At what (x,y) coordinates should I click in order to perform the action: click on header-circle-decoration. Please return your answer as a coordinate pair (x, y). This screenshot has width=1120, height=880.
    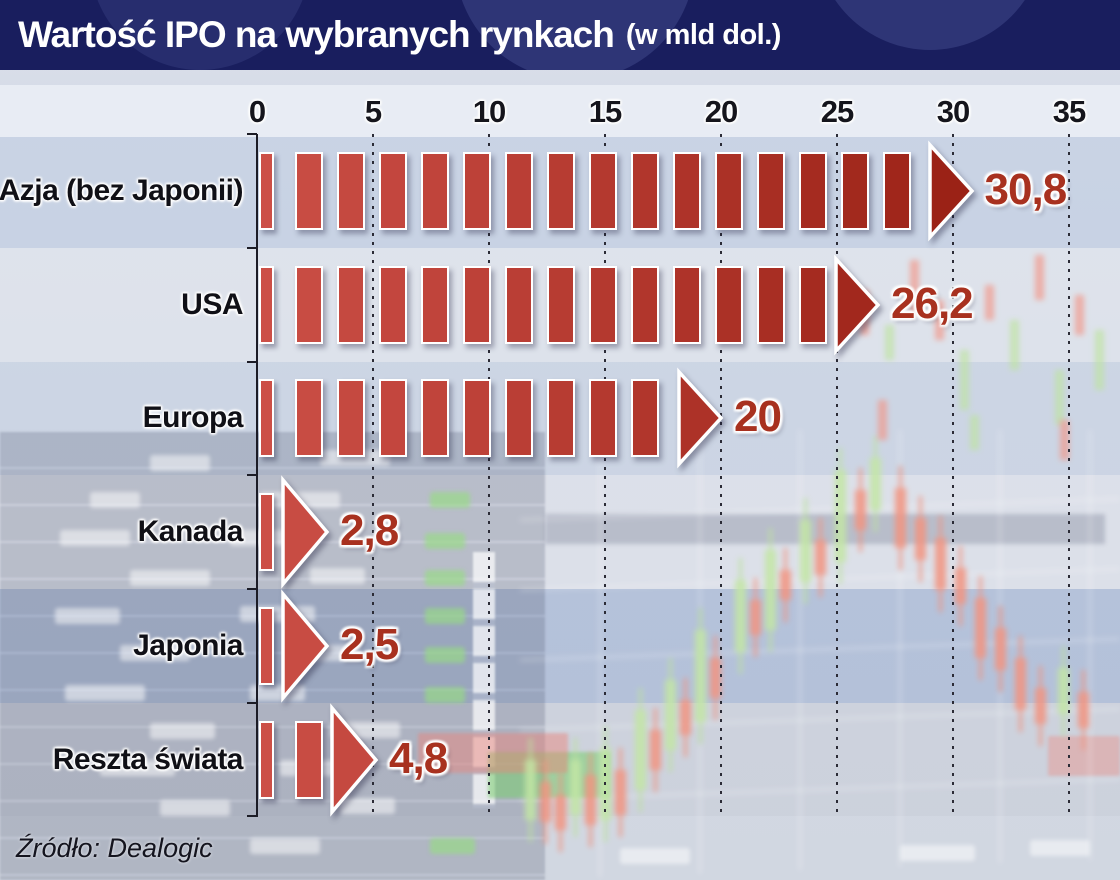
    Looking at the image, I should click on (930, 25).